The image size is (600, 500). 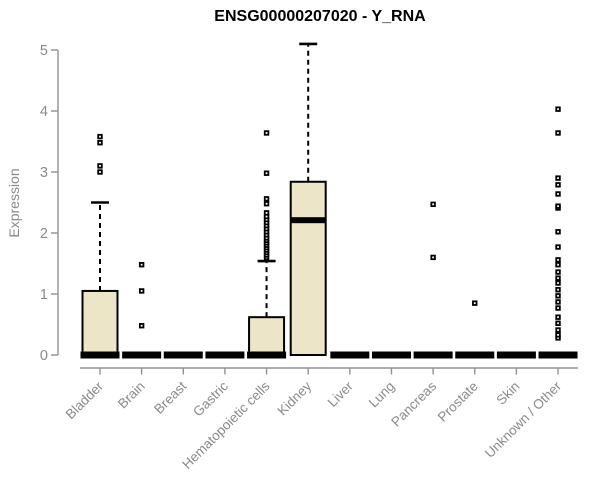 I want to click on boxplot-liver, so click(x=350, y=355).